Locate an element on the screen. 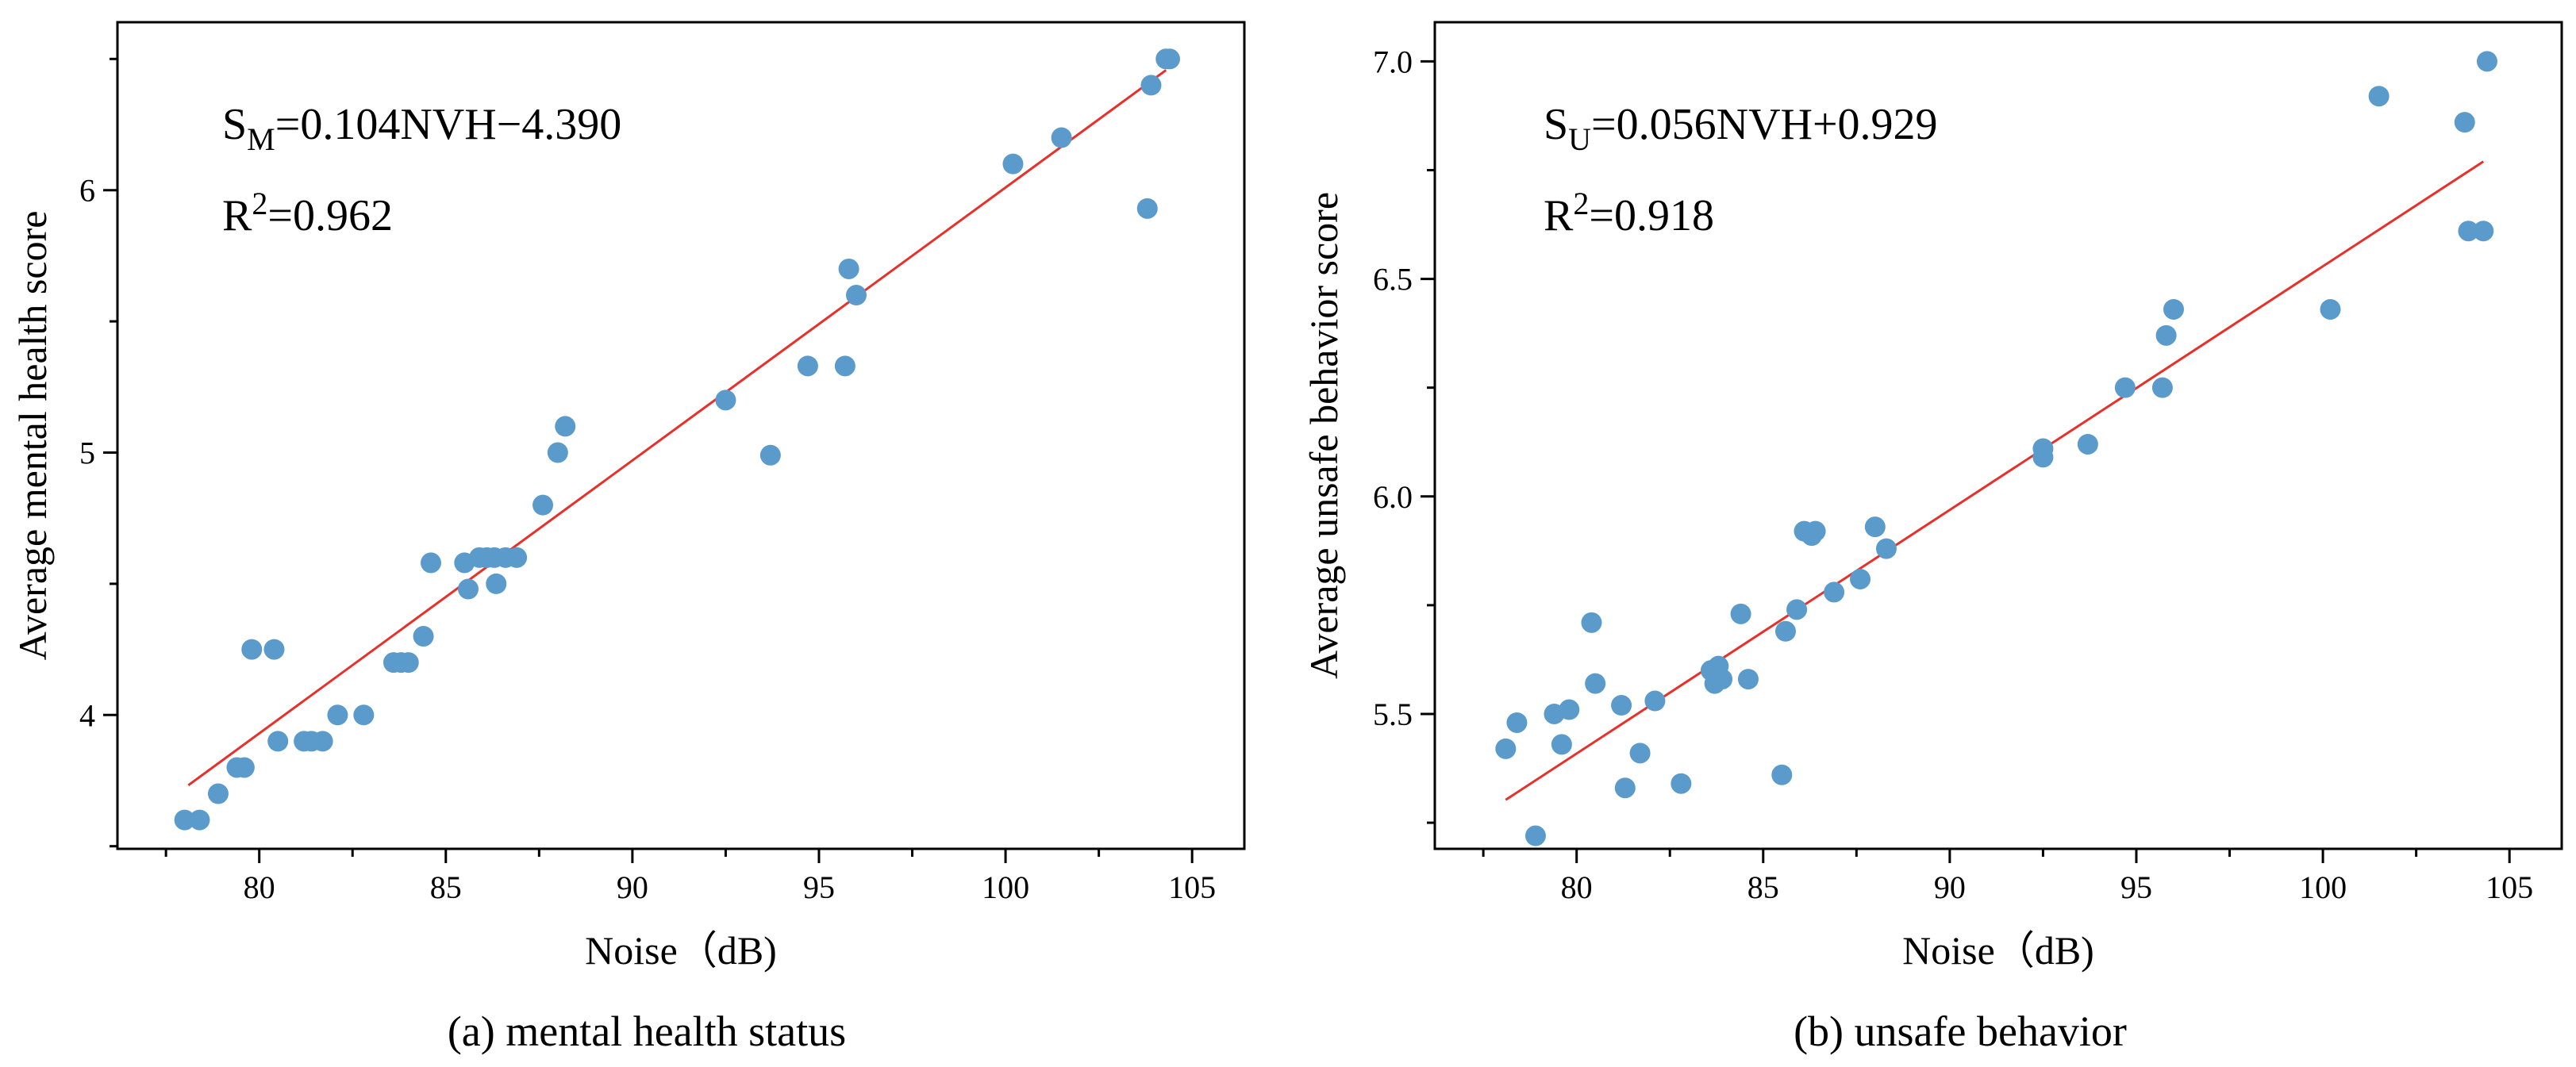  equation-subscript: U is located at coordinates (1579, 139).